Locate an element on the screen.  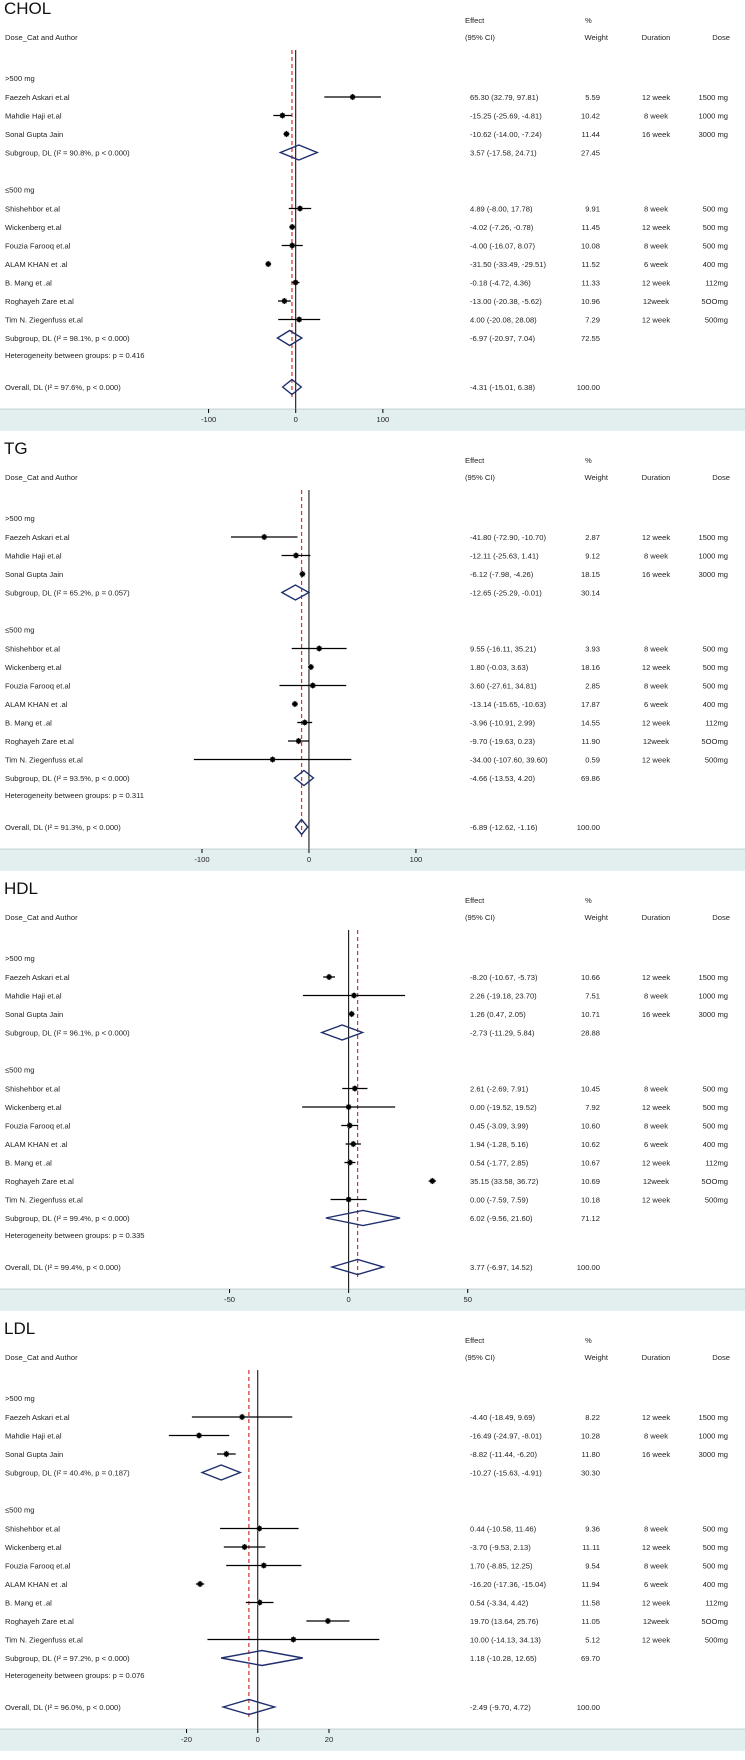
study-effect-ci: -15.25 (-25.69, -4.81) is located at coordinates (506, 116).